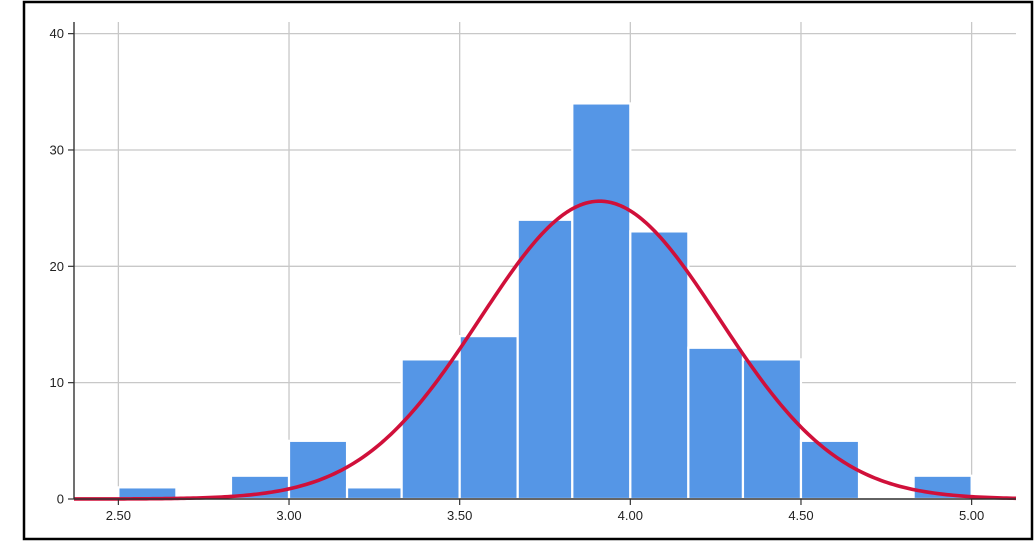 Image resolution: width=1036 pixels, height=548 pixels. Describe the element at coordinates (288, 515) in the screenshot. I see `x-tick-label: 3.00` at that location.